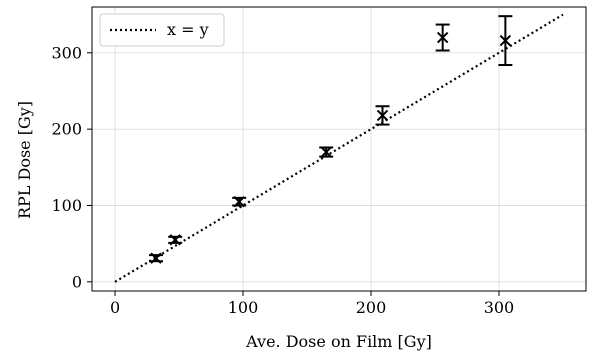 This screenshot has height=354, width=592. Describe the element at coordinates (243, 307) in the screenshot. I see `x-tick-label: 100` at that location.